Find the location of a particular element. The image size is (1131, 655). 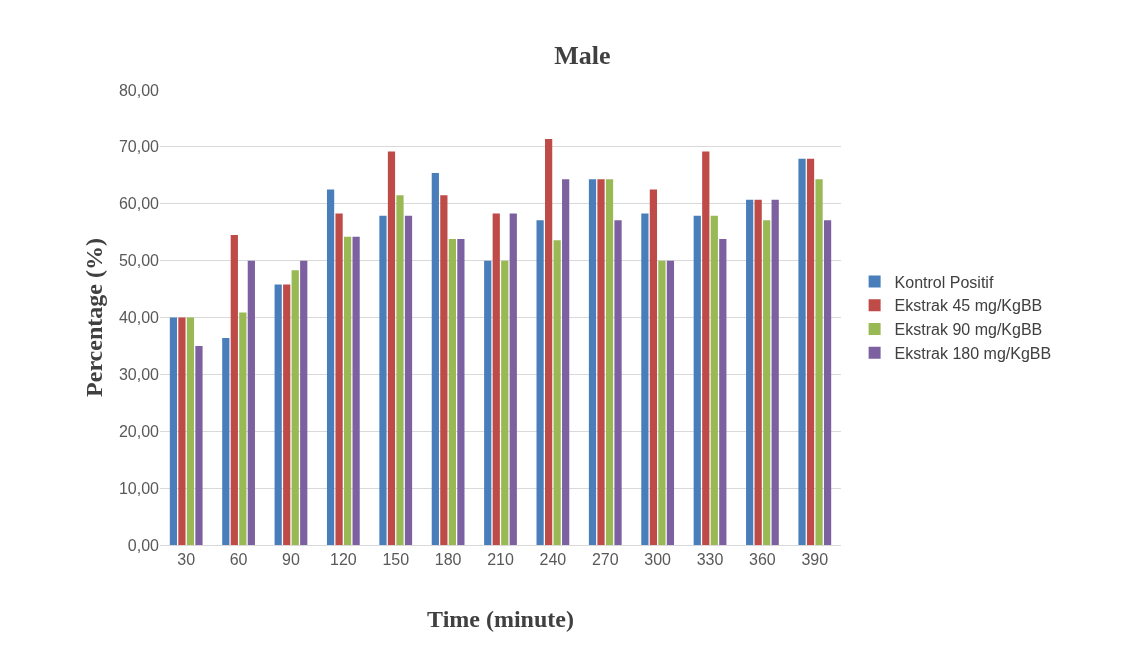

y-tick-label: 40,00 is located at coordinates (139, 318).